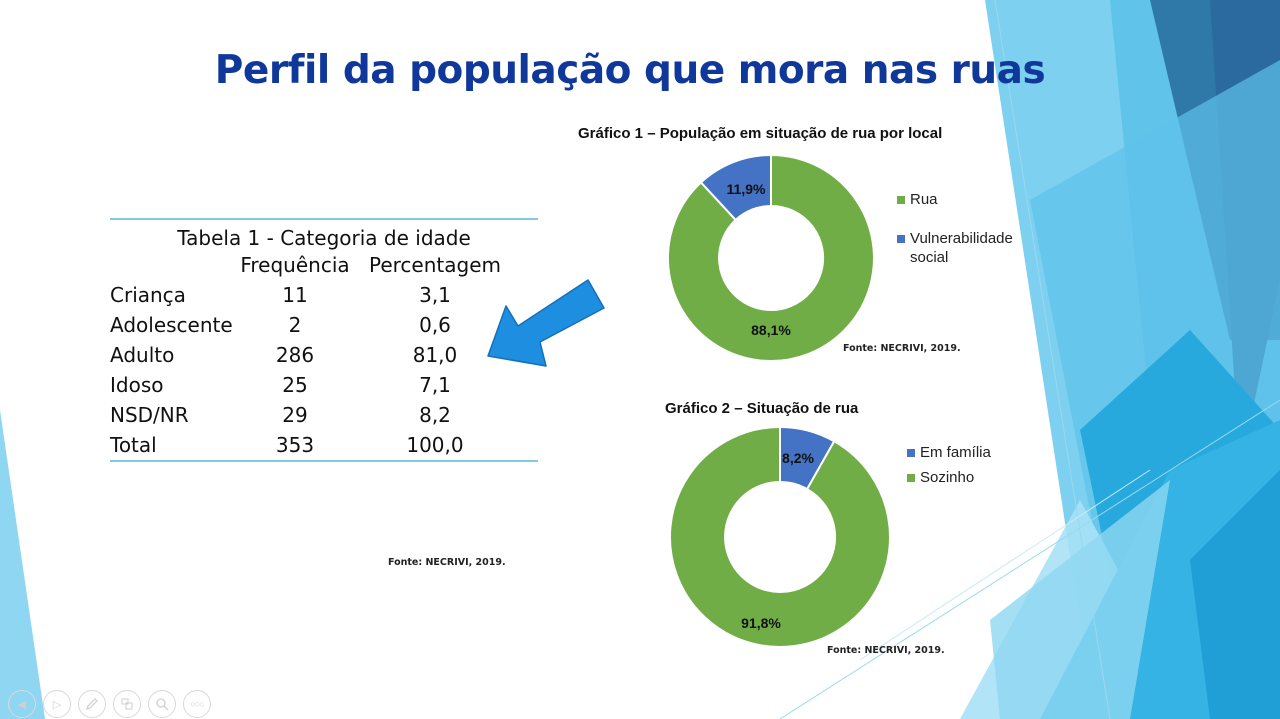 The width and height of the screenshot is (1280, 719). What do you see at coordinates (967, 465) in the screenshot?
I see `chart2-legend: Em família Sozinho` at bounding box center [967, 465].